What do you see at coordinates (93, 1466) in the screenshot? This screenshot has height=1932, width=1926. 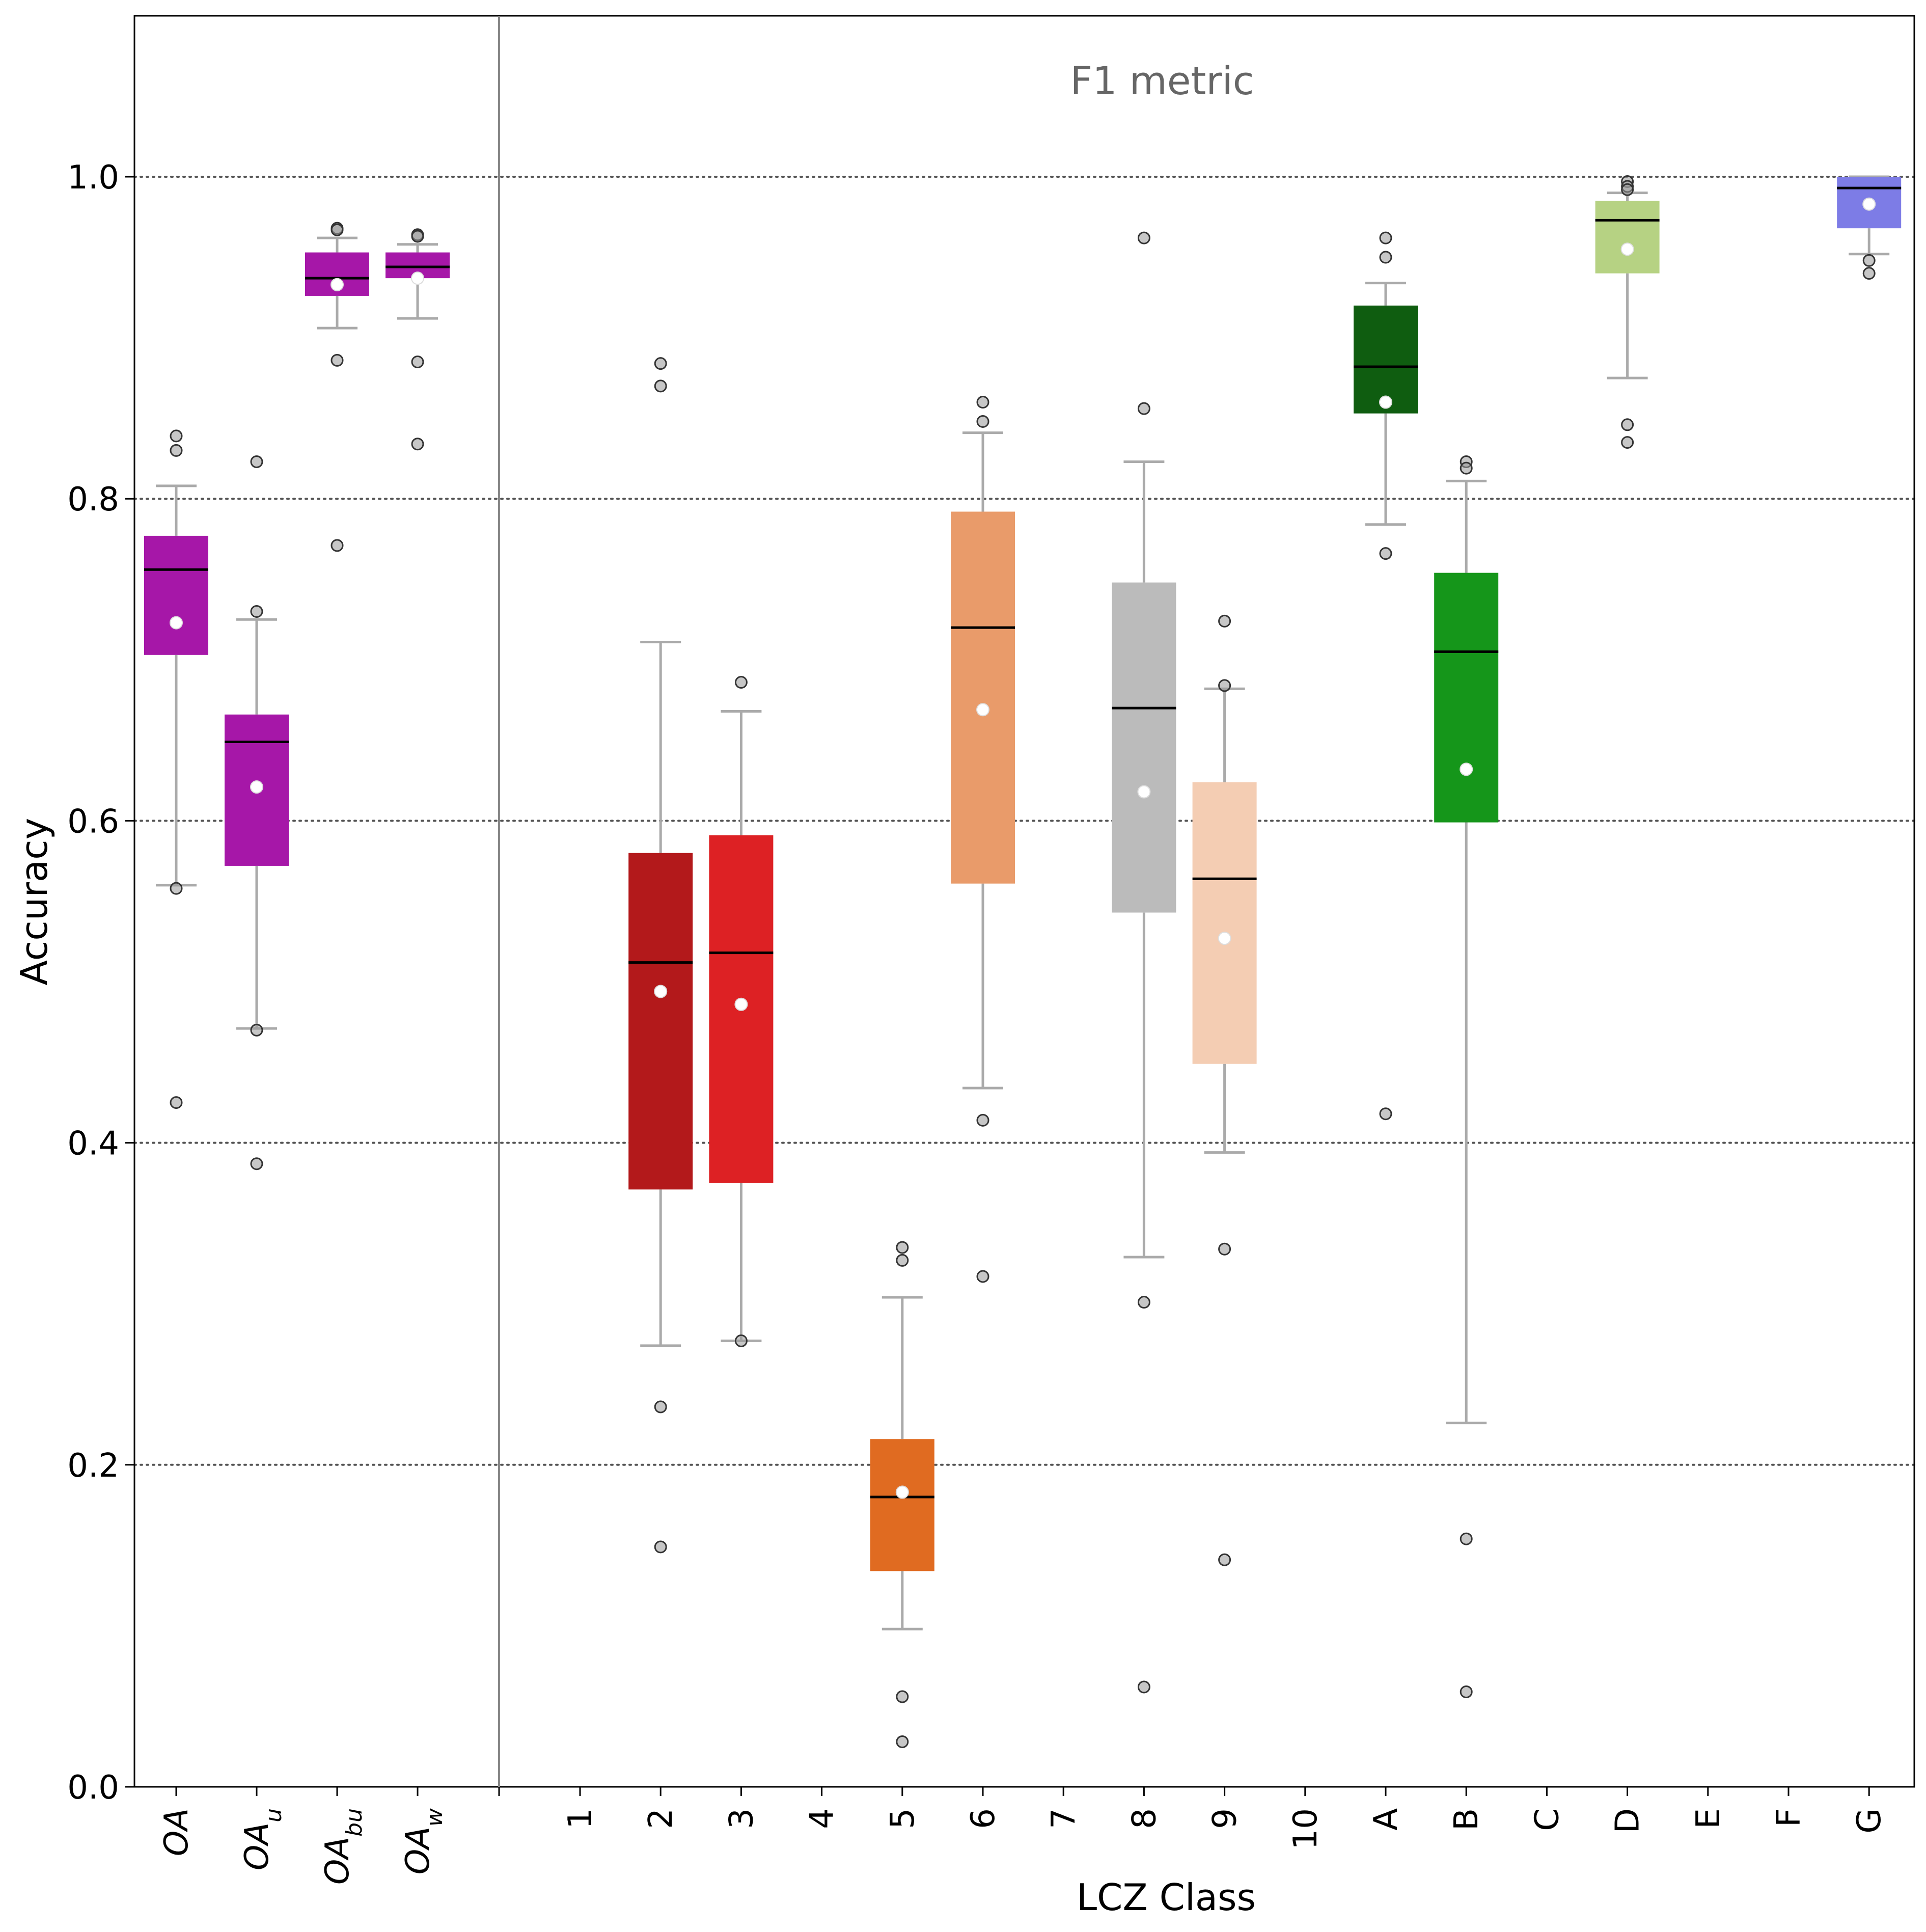 I see `y-tick-label: 0.2` at bounding box center [93, 1466].